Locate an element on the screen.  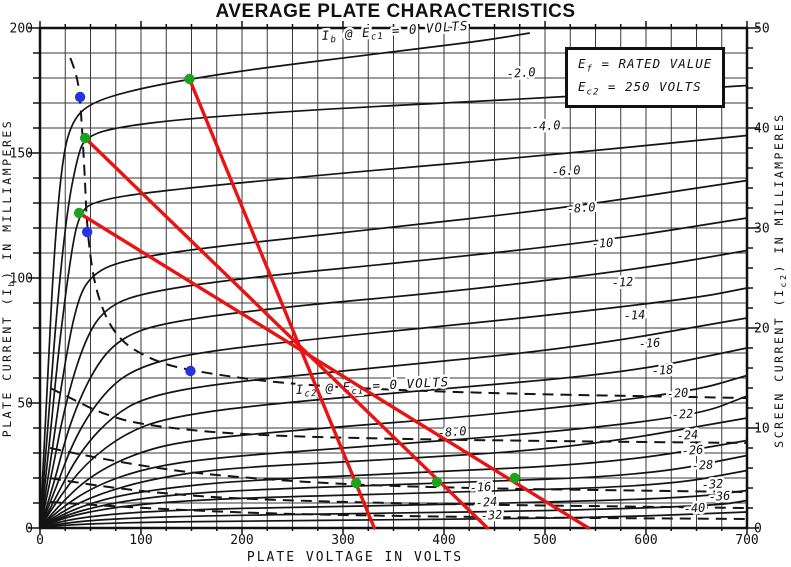
curve-label--28: -28 is located at coordinates (702, 465).